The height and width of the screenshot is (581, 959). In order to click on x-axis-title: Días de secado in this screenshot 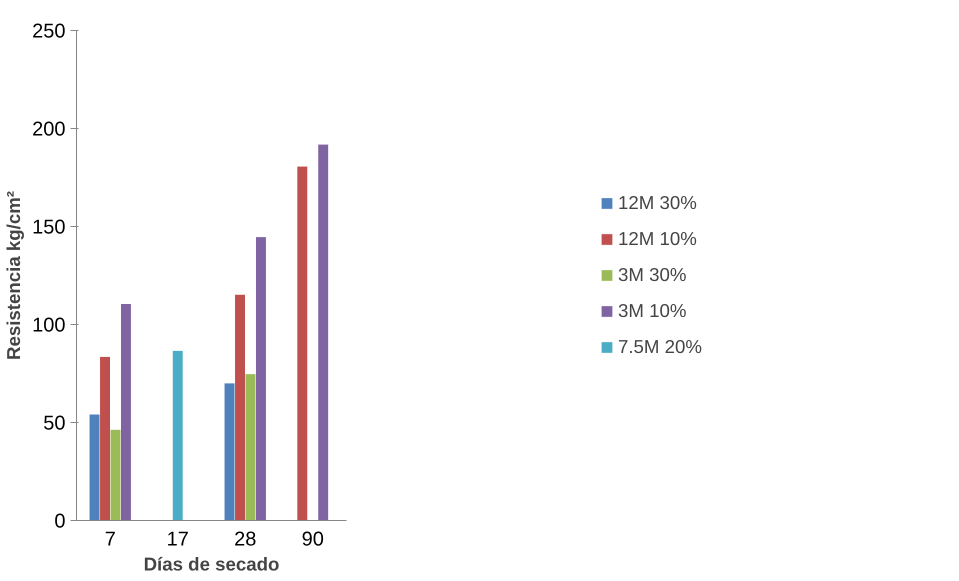, I will do `click(212, 564)`.